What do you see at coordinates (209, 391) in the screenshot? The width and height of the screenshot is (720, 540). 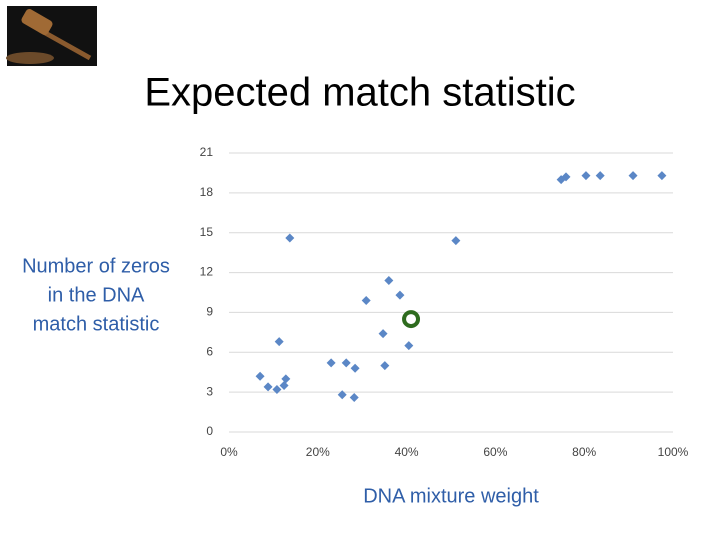 I see `y-tick-label: 3` at bounding box center [209, 391].